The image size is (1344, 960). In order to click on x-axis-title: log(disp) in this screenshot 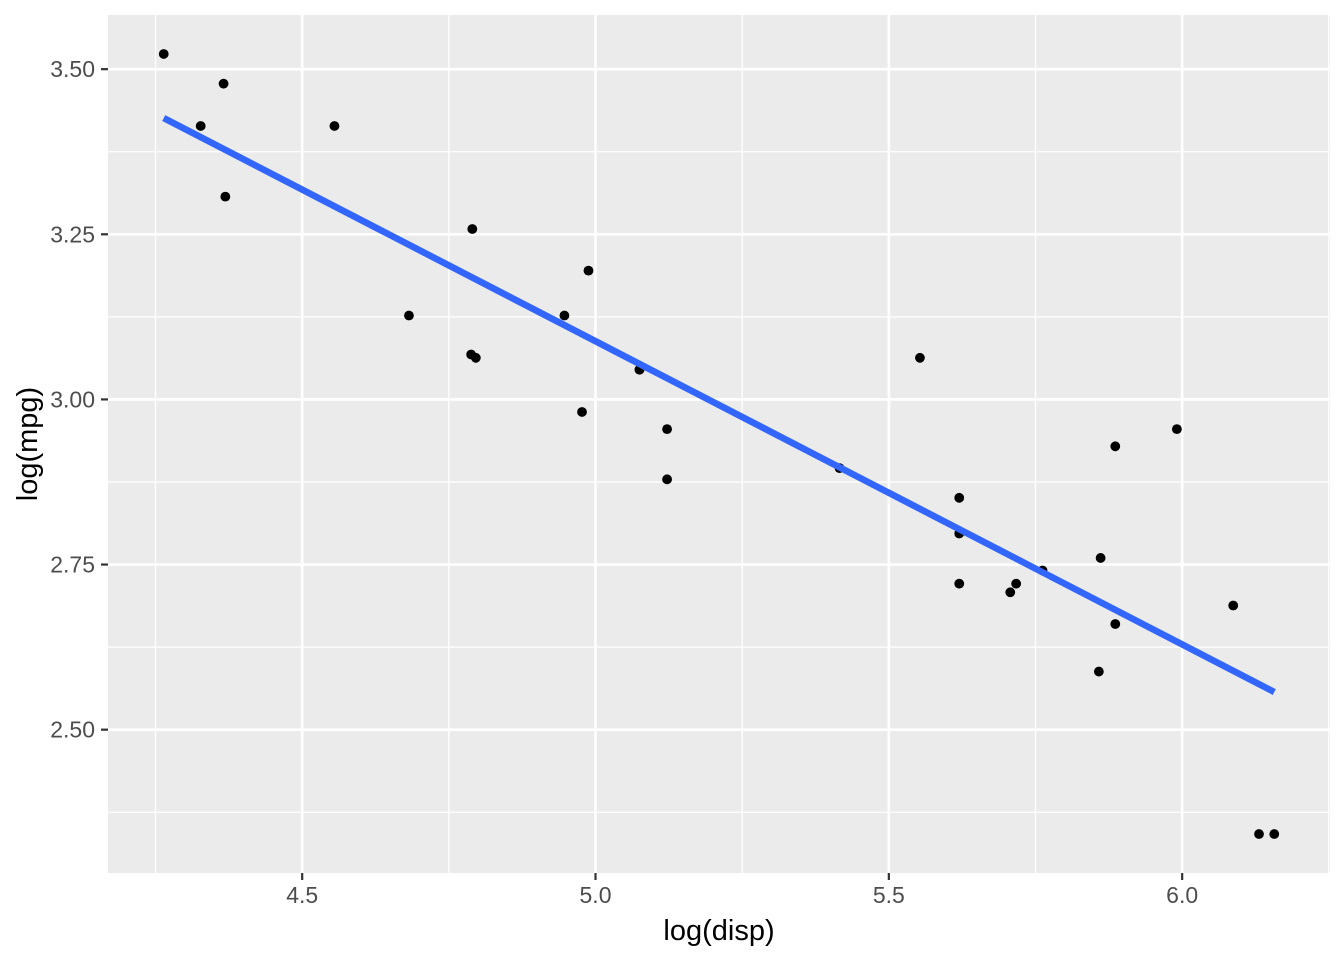, I will do `click(718, 931)`.